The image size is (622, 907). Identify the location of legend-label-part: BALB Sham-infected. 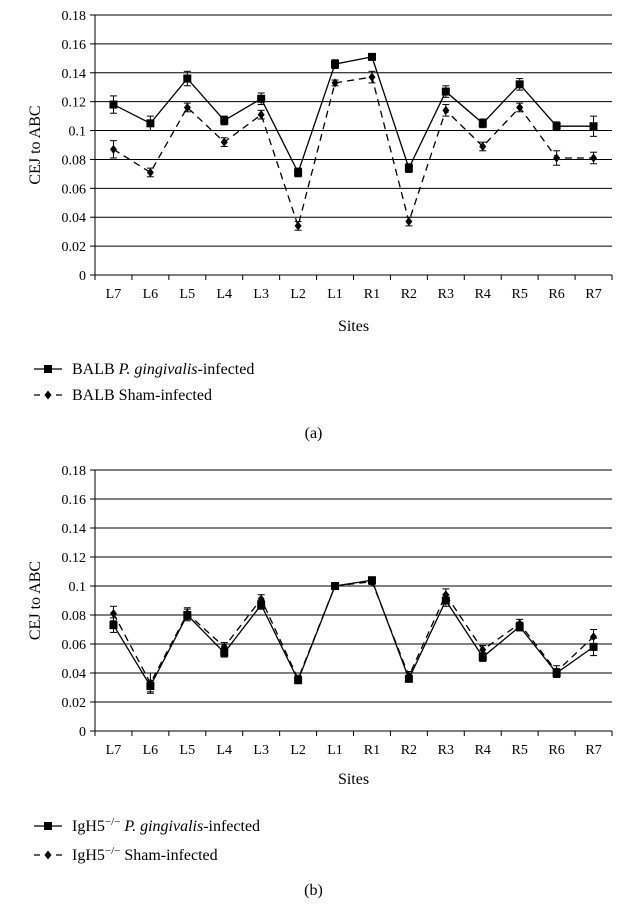
(142, 395).